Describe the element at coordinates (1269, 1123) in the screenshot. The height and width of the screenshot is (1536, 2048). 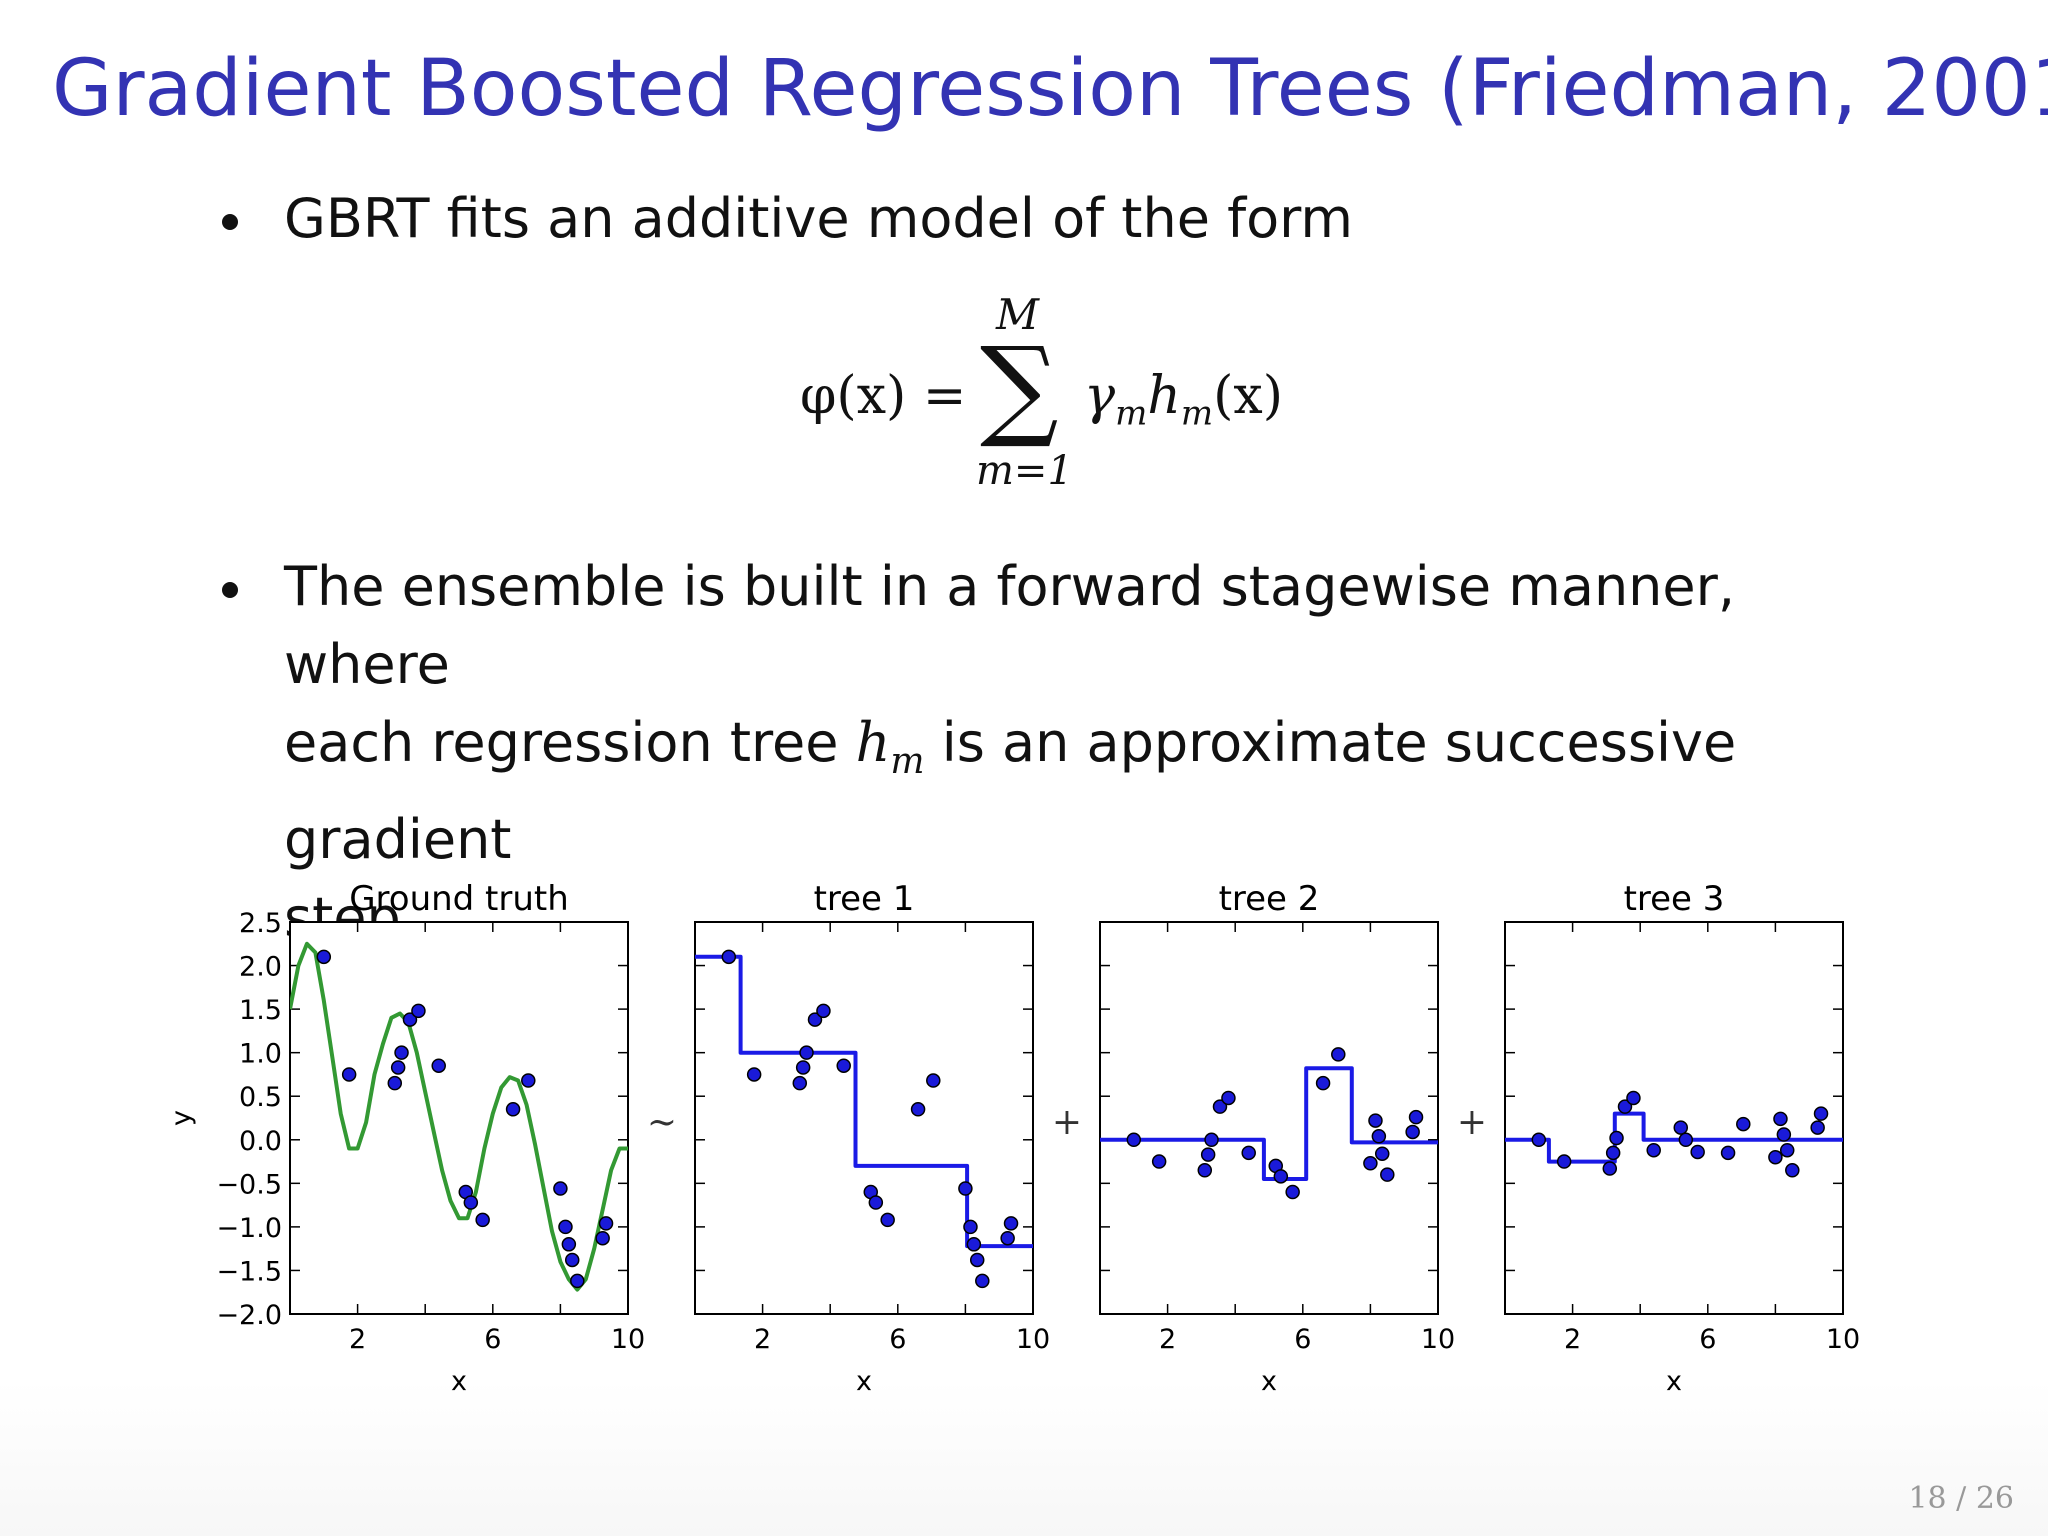
I see `panel-3-series-line` at that location.